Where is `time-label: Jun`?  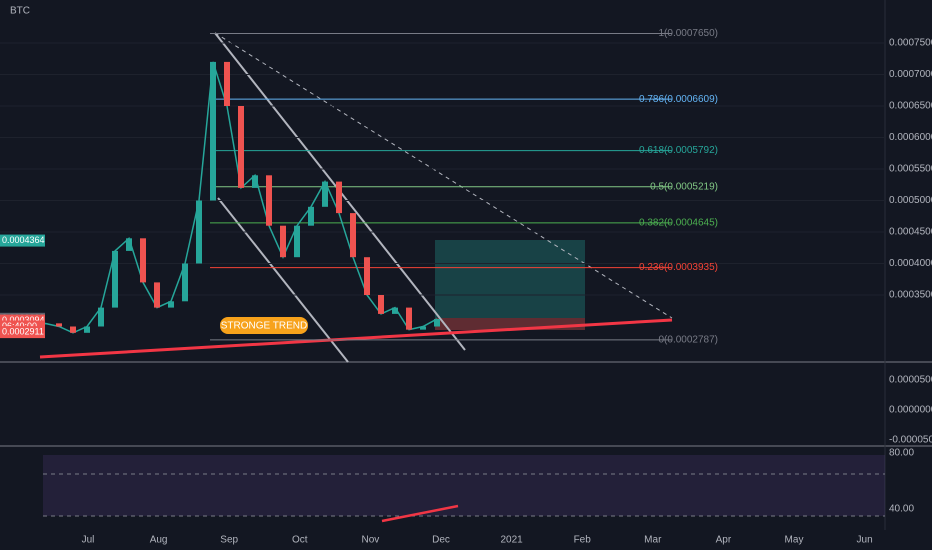 time-label: Jun is located at coordinates (865, 540).